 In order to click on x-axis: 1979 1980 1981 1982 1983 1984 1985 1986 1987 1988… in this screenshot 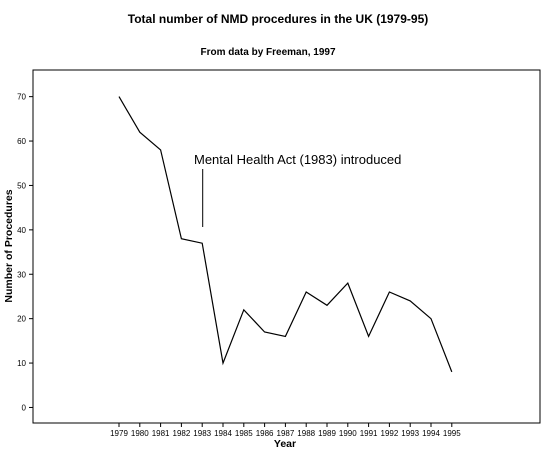, I will do `click(285, 430)`.